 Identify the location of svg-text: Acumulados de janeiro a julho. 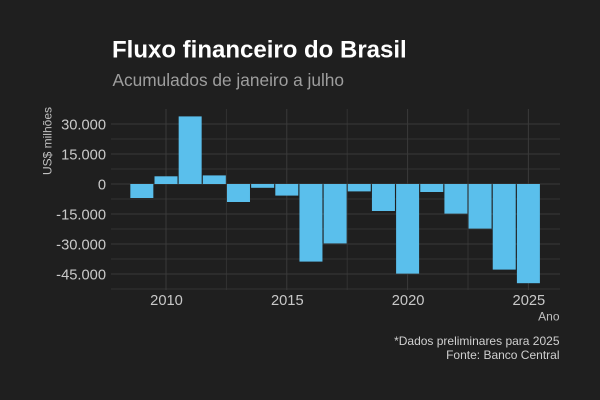
(229, 80).